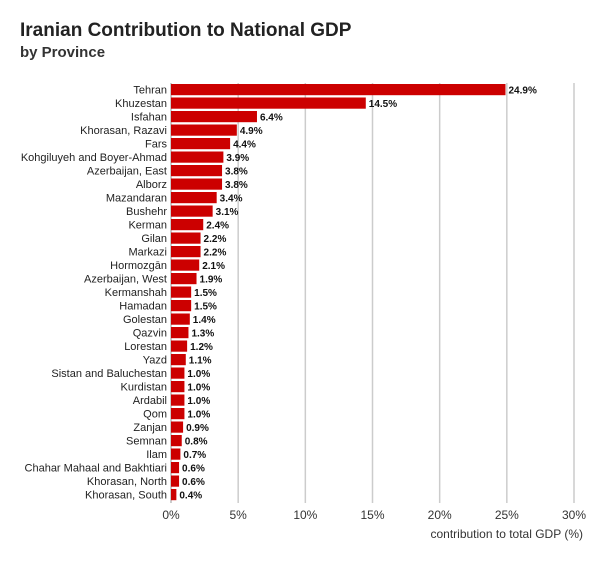 The height and width of the screenshot is (561, 605). I want to click on value-label: 3.1%, so click(227, 212).